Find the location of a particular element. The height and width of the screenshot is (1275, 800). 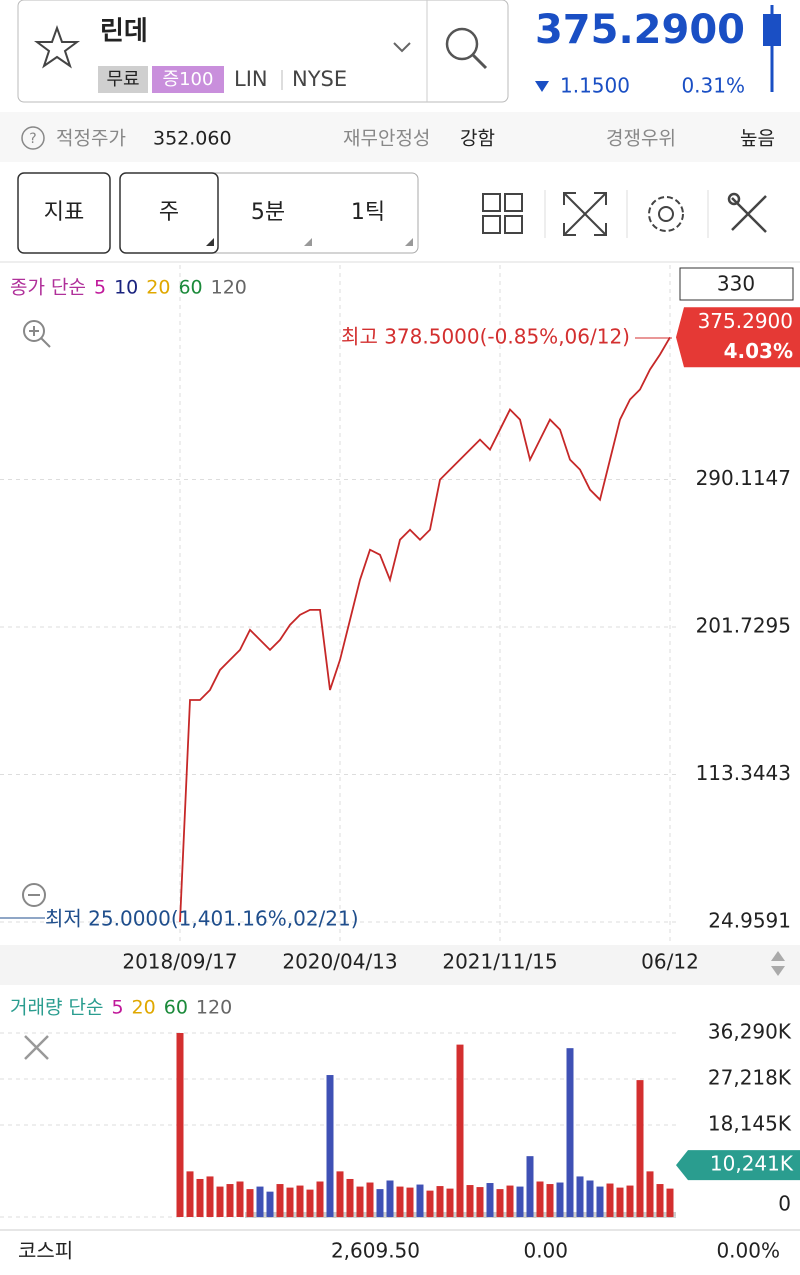

last-price-label: 375.2900 is located at coordinates (745, 321).